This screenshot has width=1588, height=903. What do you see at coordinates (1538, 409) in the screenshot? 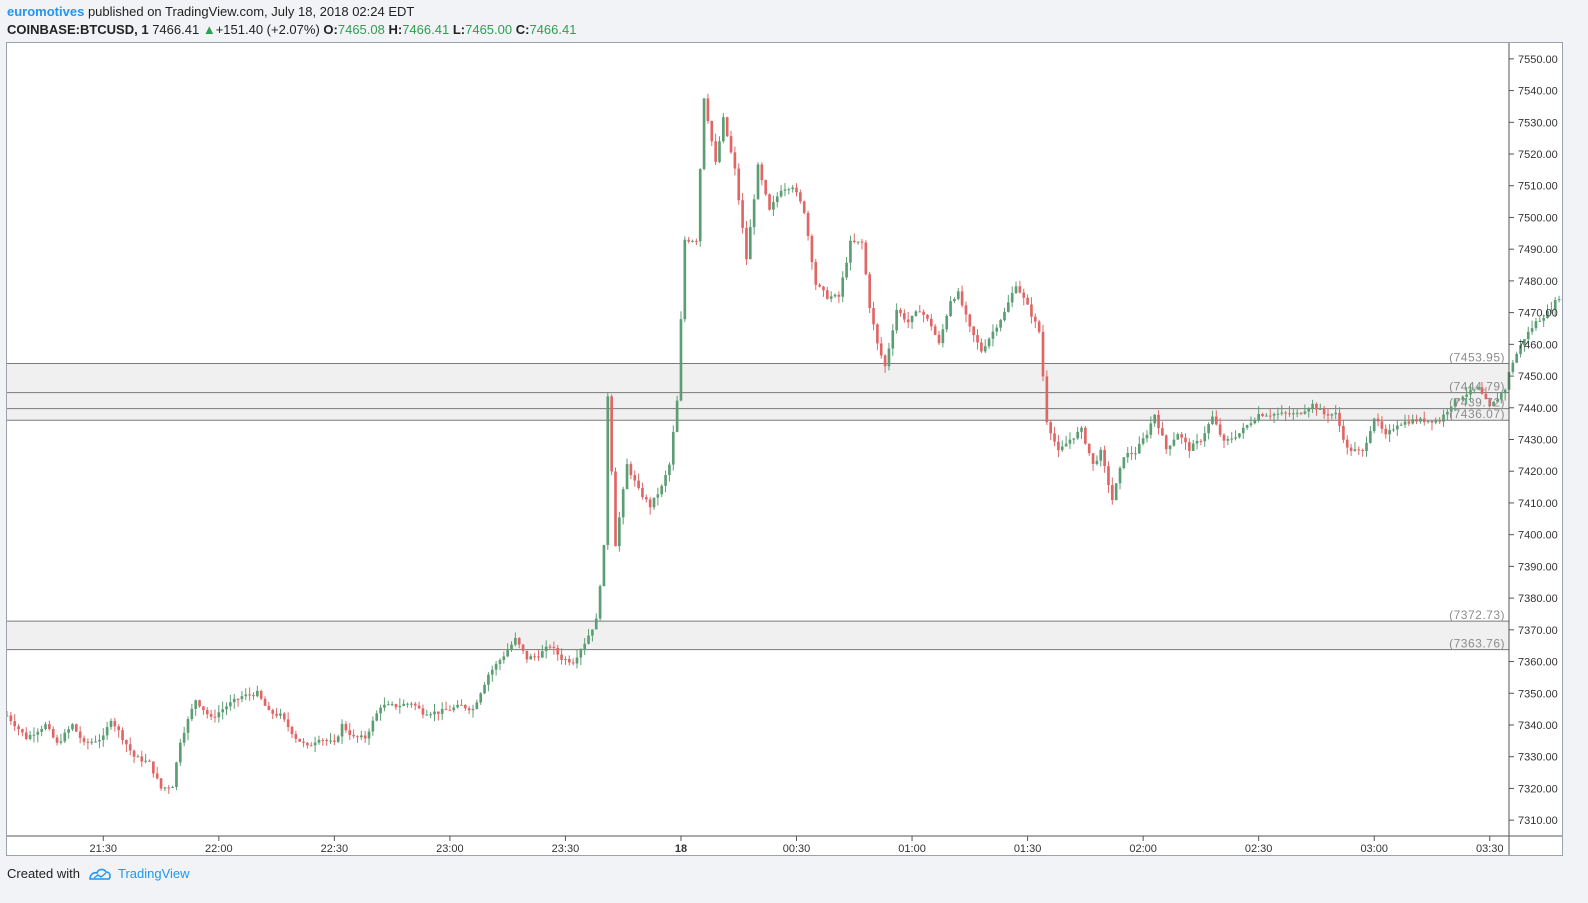
I see `price-tick-label: 7440.00` at bounding box center [1538, 409].